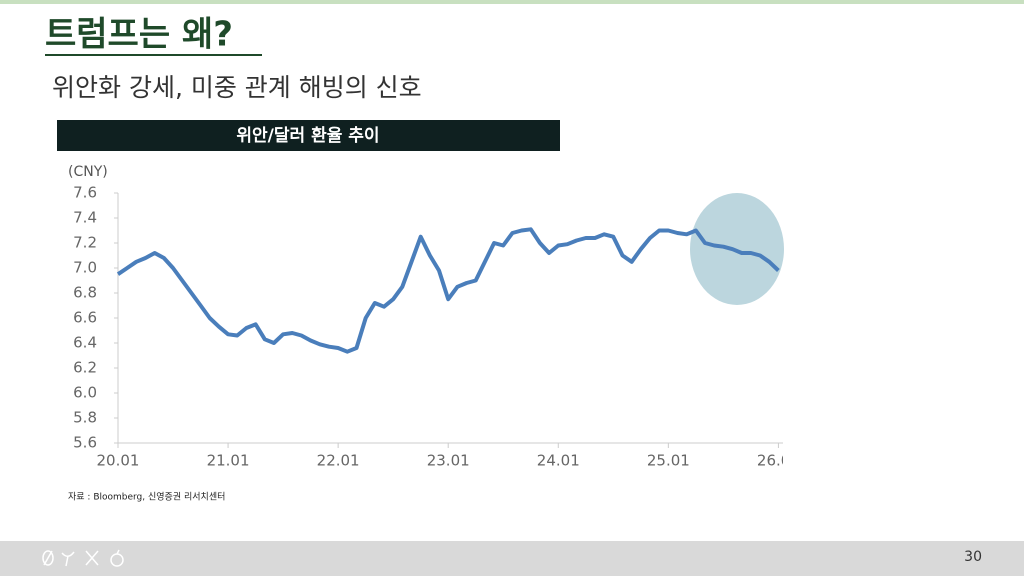 Image resolution: width=1024 pixels, height=576 pixels. I want to click on y-tick-label: 5.8, so click(85, 418).